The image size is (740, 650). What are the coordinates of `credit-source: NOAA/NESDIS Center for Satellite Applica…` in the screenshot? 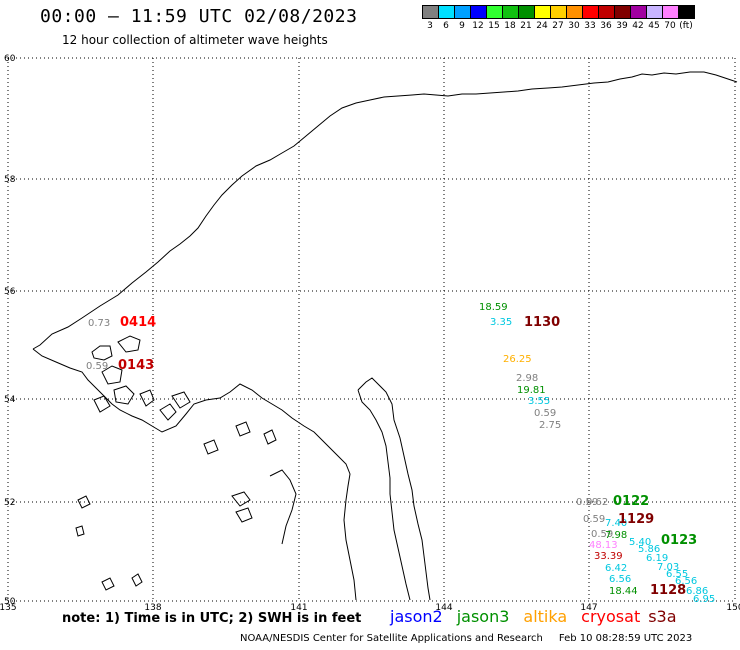 It's located at (391, 638).